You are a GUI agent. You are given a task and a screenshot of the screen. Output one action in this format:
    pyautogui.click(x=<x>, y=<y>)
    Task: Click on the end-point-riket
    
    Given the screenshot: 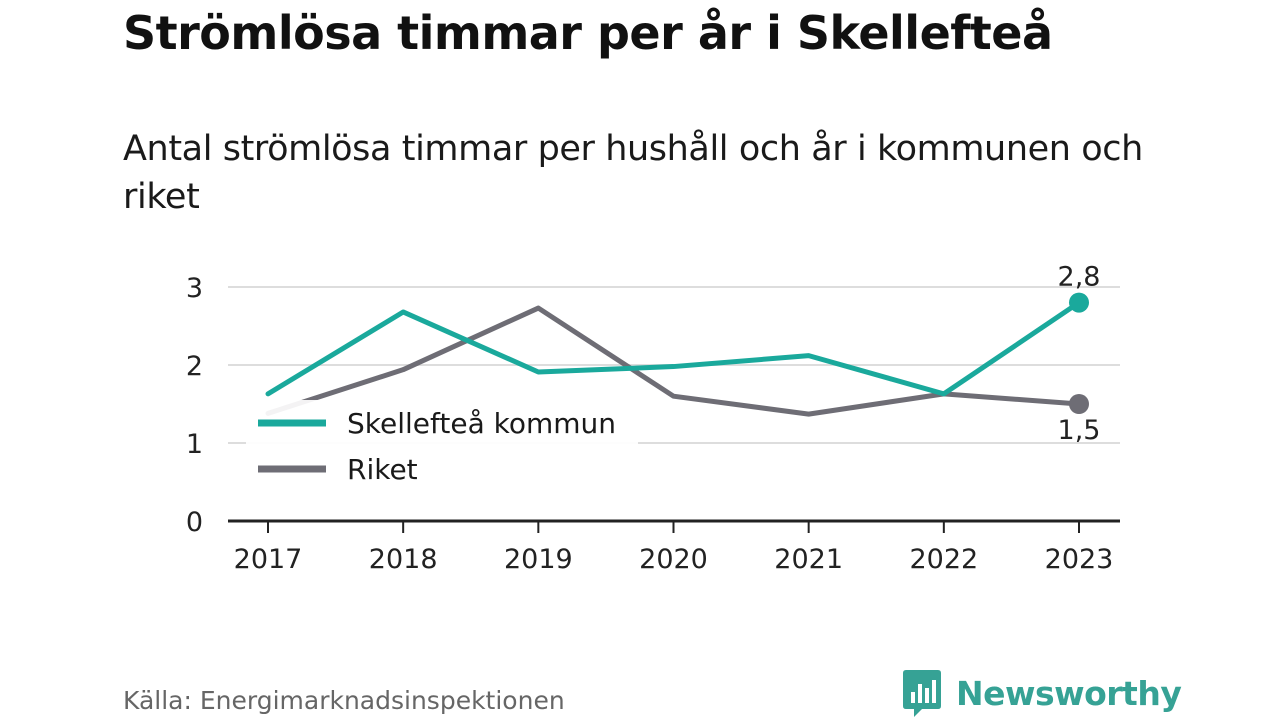 What is the action you would take?
    pyautogui.click(x=1079, y=404)
    